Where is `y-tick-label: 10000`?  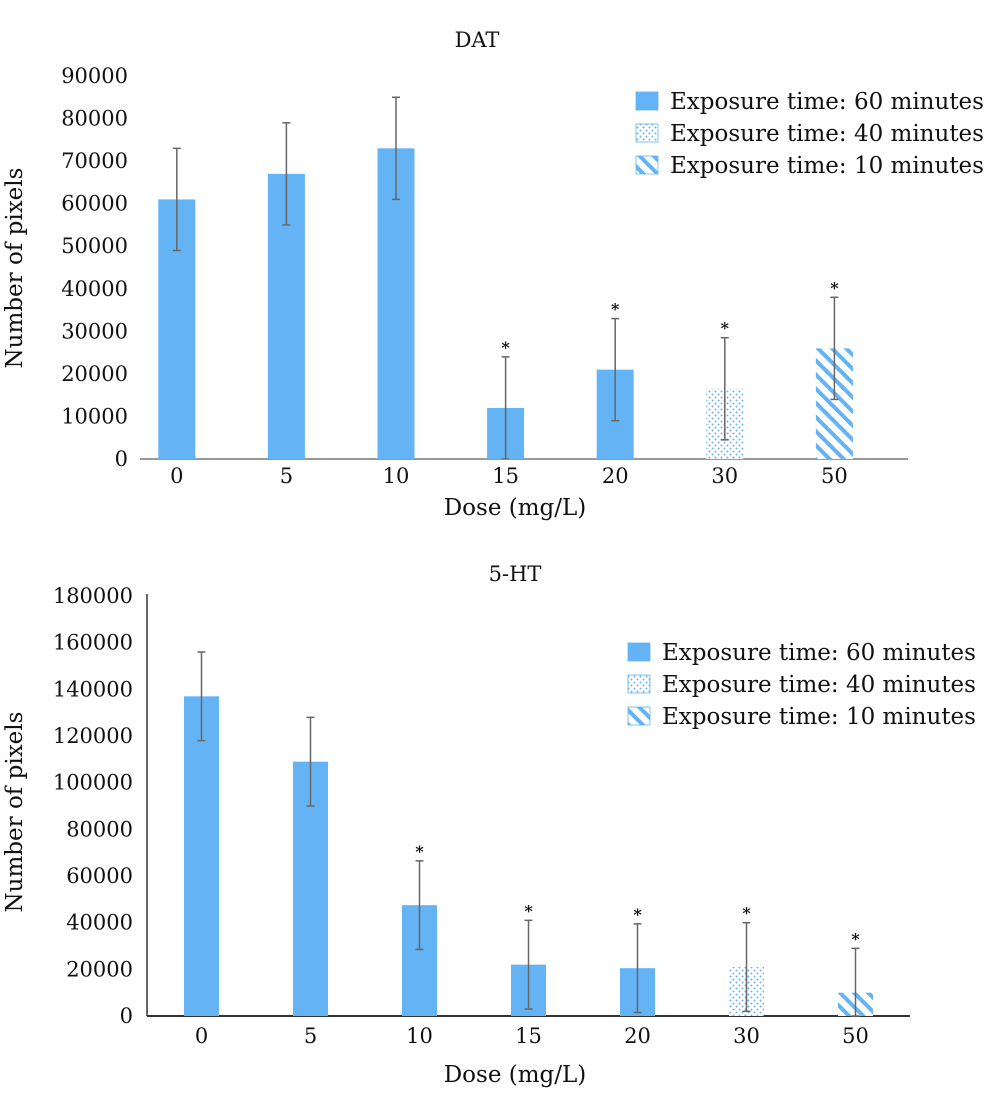
y-tick-label: 10000 is located at coordinates (94, 416).